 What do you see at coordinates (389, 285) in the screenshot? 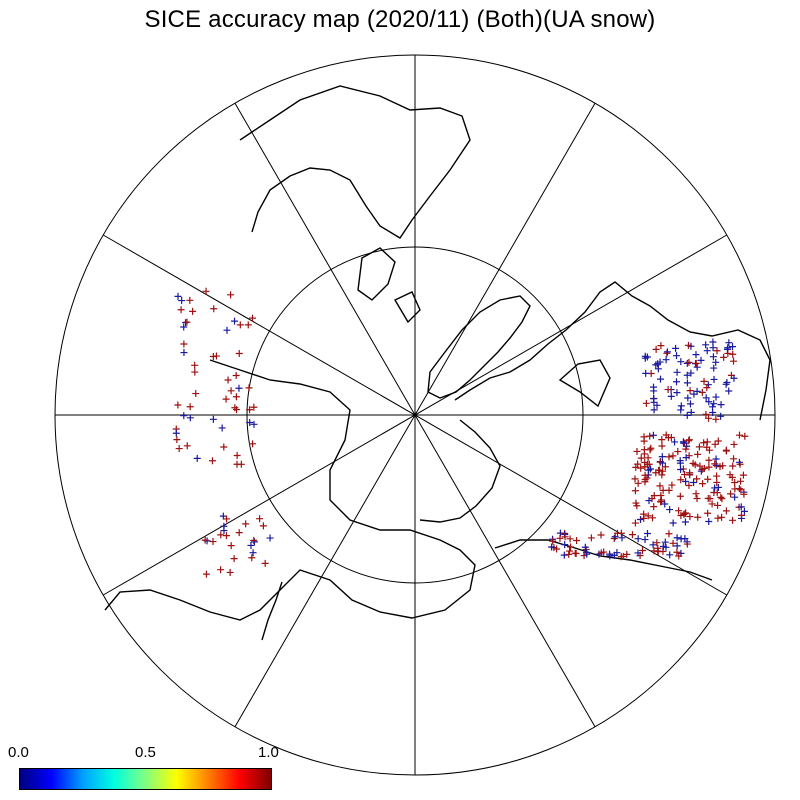
I see `coastline-svalbard` at bounding box center [389, 285].